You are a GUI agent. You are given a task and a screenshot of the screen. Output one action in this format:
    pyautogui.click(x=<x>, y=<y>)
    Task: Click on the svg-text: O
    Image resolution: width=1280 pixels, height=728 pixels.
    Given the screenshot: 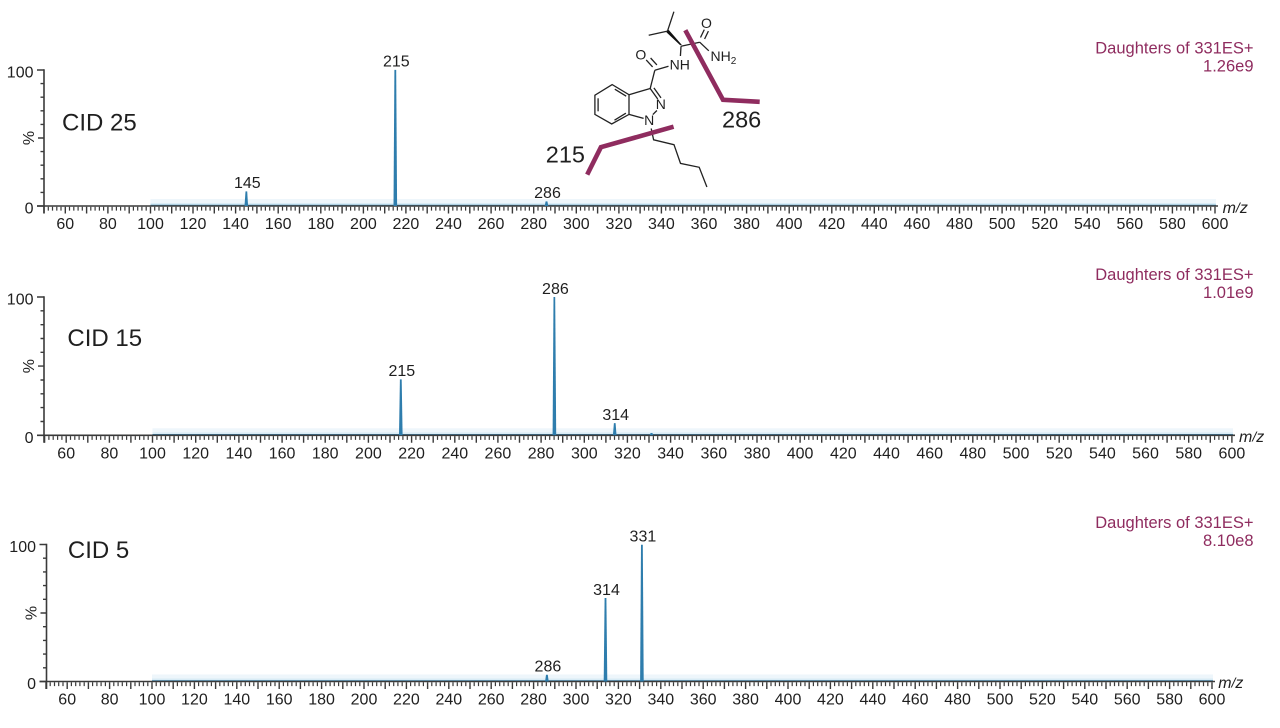 What is the action you would take?
    pyautogui.click(x=706, y=23)
    